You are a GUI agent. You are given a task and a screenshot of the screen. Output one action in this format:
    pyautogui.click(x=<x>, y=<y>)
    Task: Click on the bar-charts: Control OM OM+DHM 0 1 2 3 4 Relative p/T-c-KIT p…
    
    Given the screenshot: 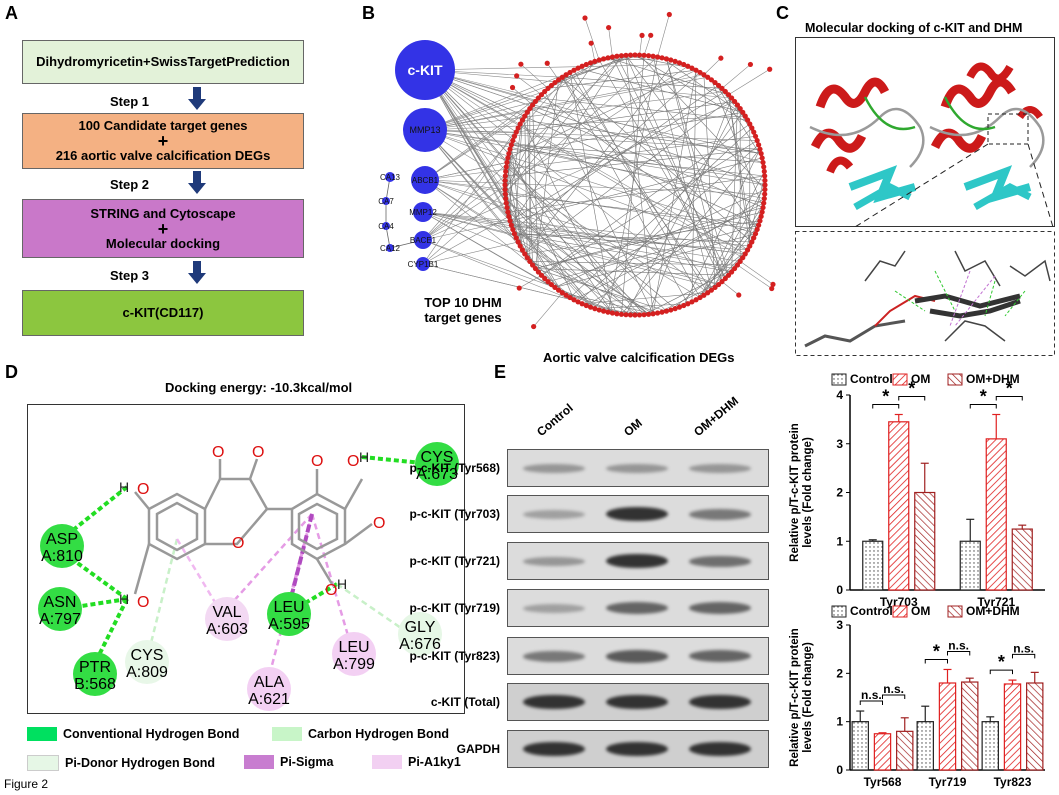 What is the action you would take?
    pyautogui.click(x=917, y=580)
    